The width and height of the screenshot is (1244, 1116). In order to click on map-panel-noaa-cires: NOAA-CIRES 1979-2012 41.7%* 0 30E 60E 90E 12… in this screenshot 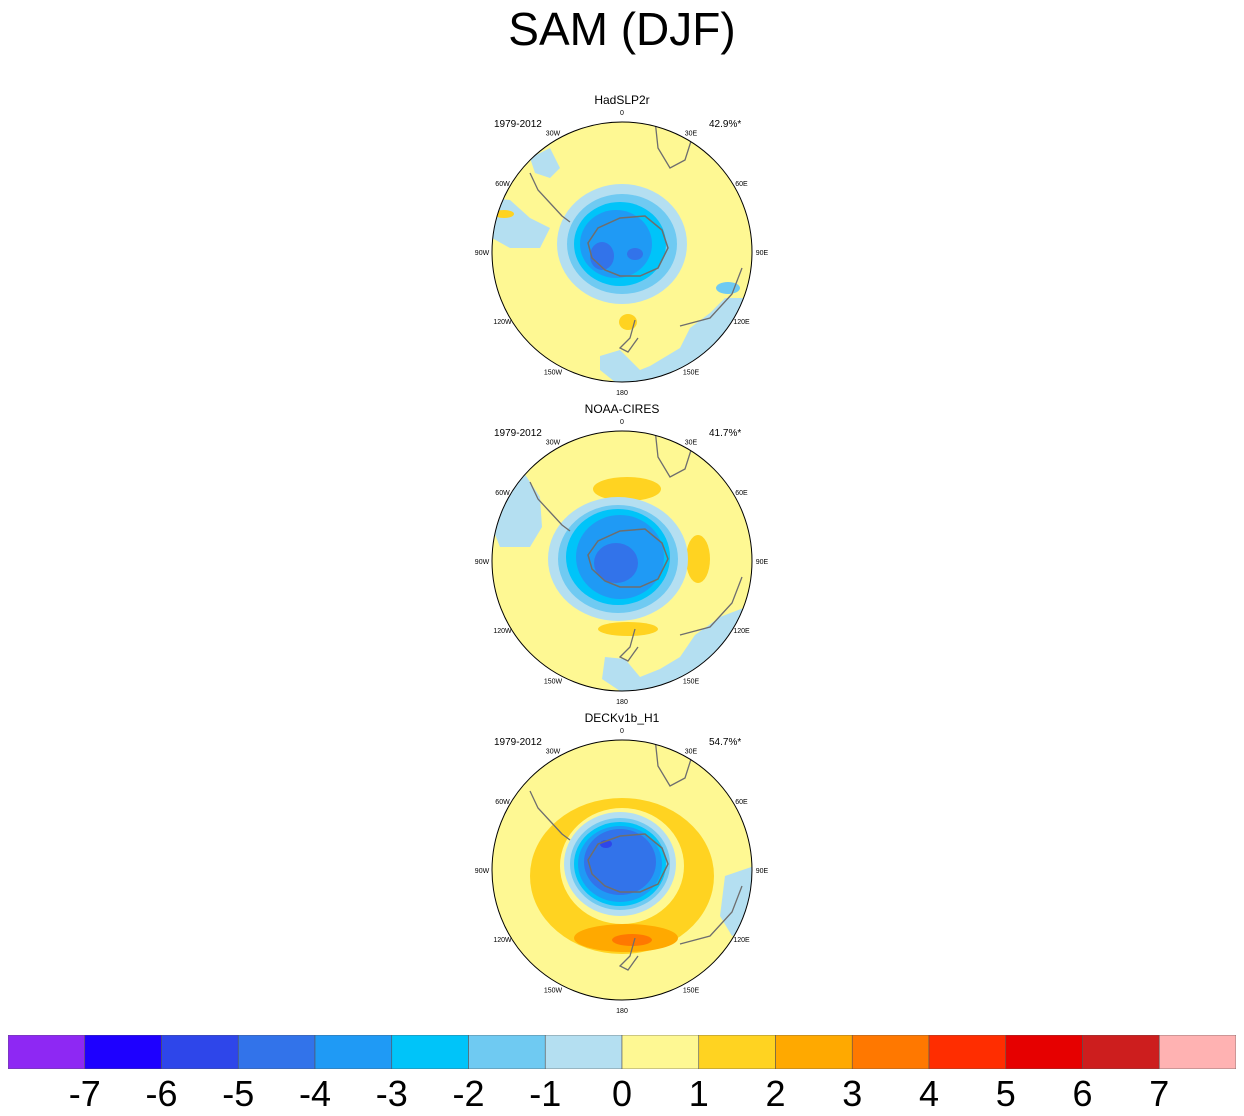, I will do `click(622, 554)`.